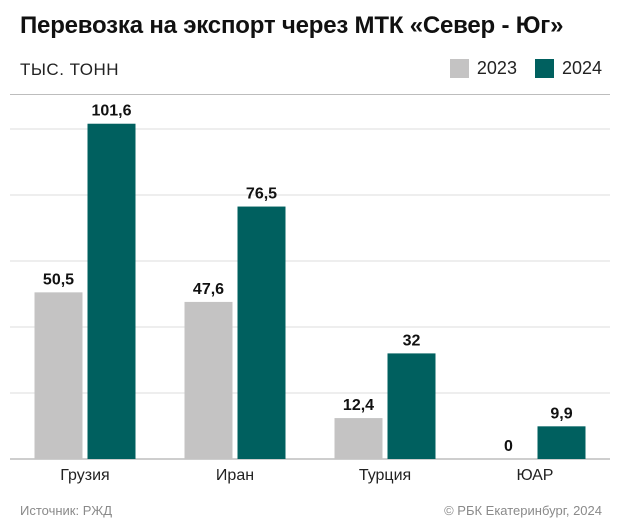 This screenshot has height=532, width=620. What do you see at coordinates (496, 68) in the screenshot?
I see `legend-label-2023: 2023` at bounding box center [496, 68].